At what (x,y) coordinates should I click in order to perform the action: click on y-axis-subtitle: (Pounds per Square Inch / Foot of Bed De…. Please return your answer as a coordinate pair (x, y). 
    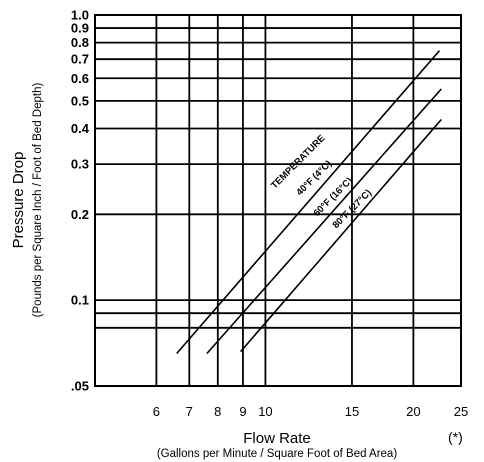
    Looking at the image, I should click on (38, 200).